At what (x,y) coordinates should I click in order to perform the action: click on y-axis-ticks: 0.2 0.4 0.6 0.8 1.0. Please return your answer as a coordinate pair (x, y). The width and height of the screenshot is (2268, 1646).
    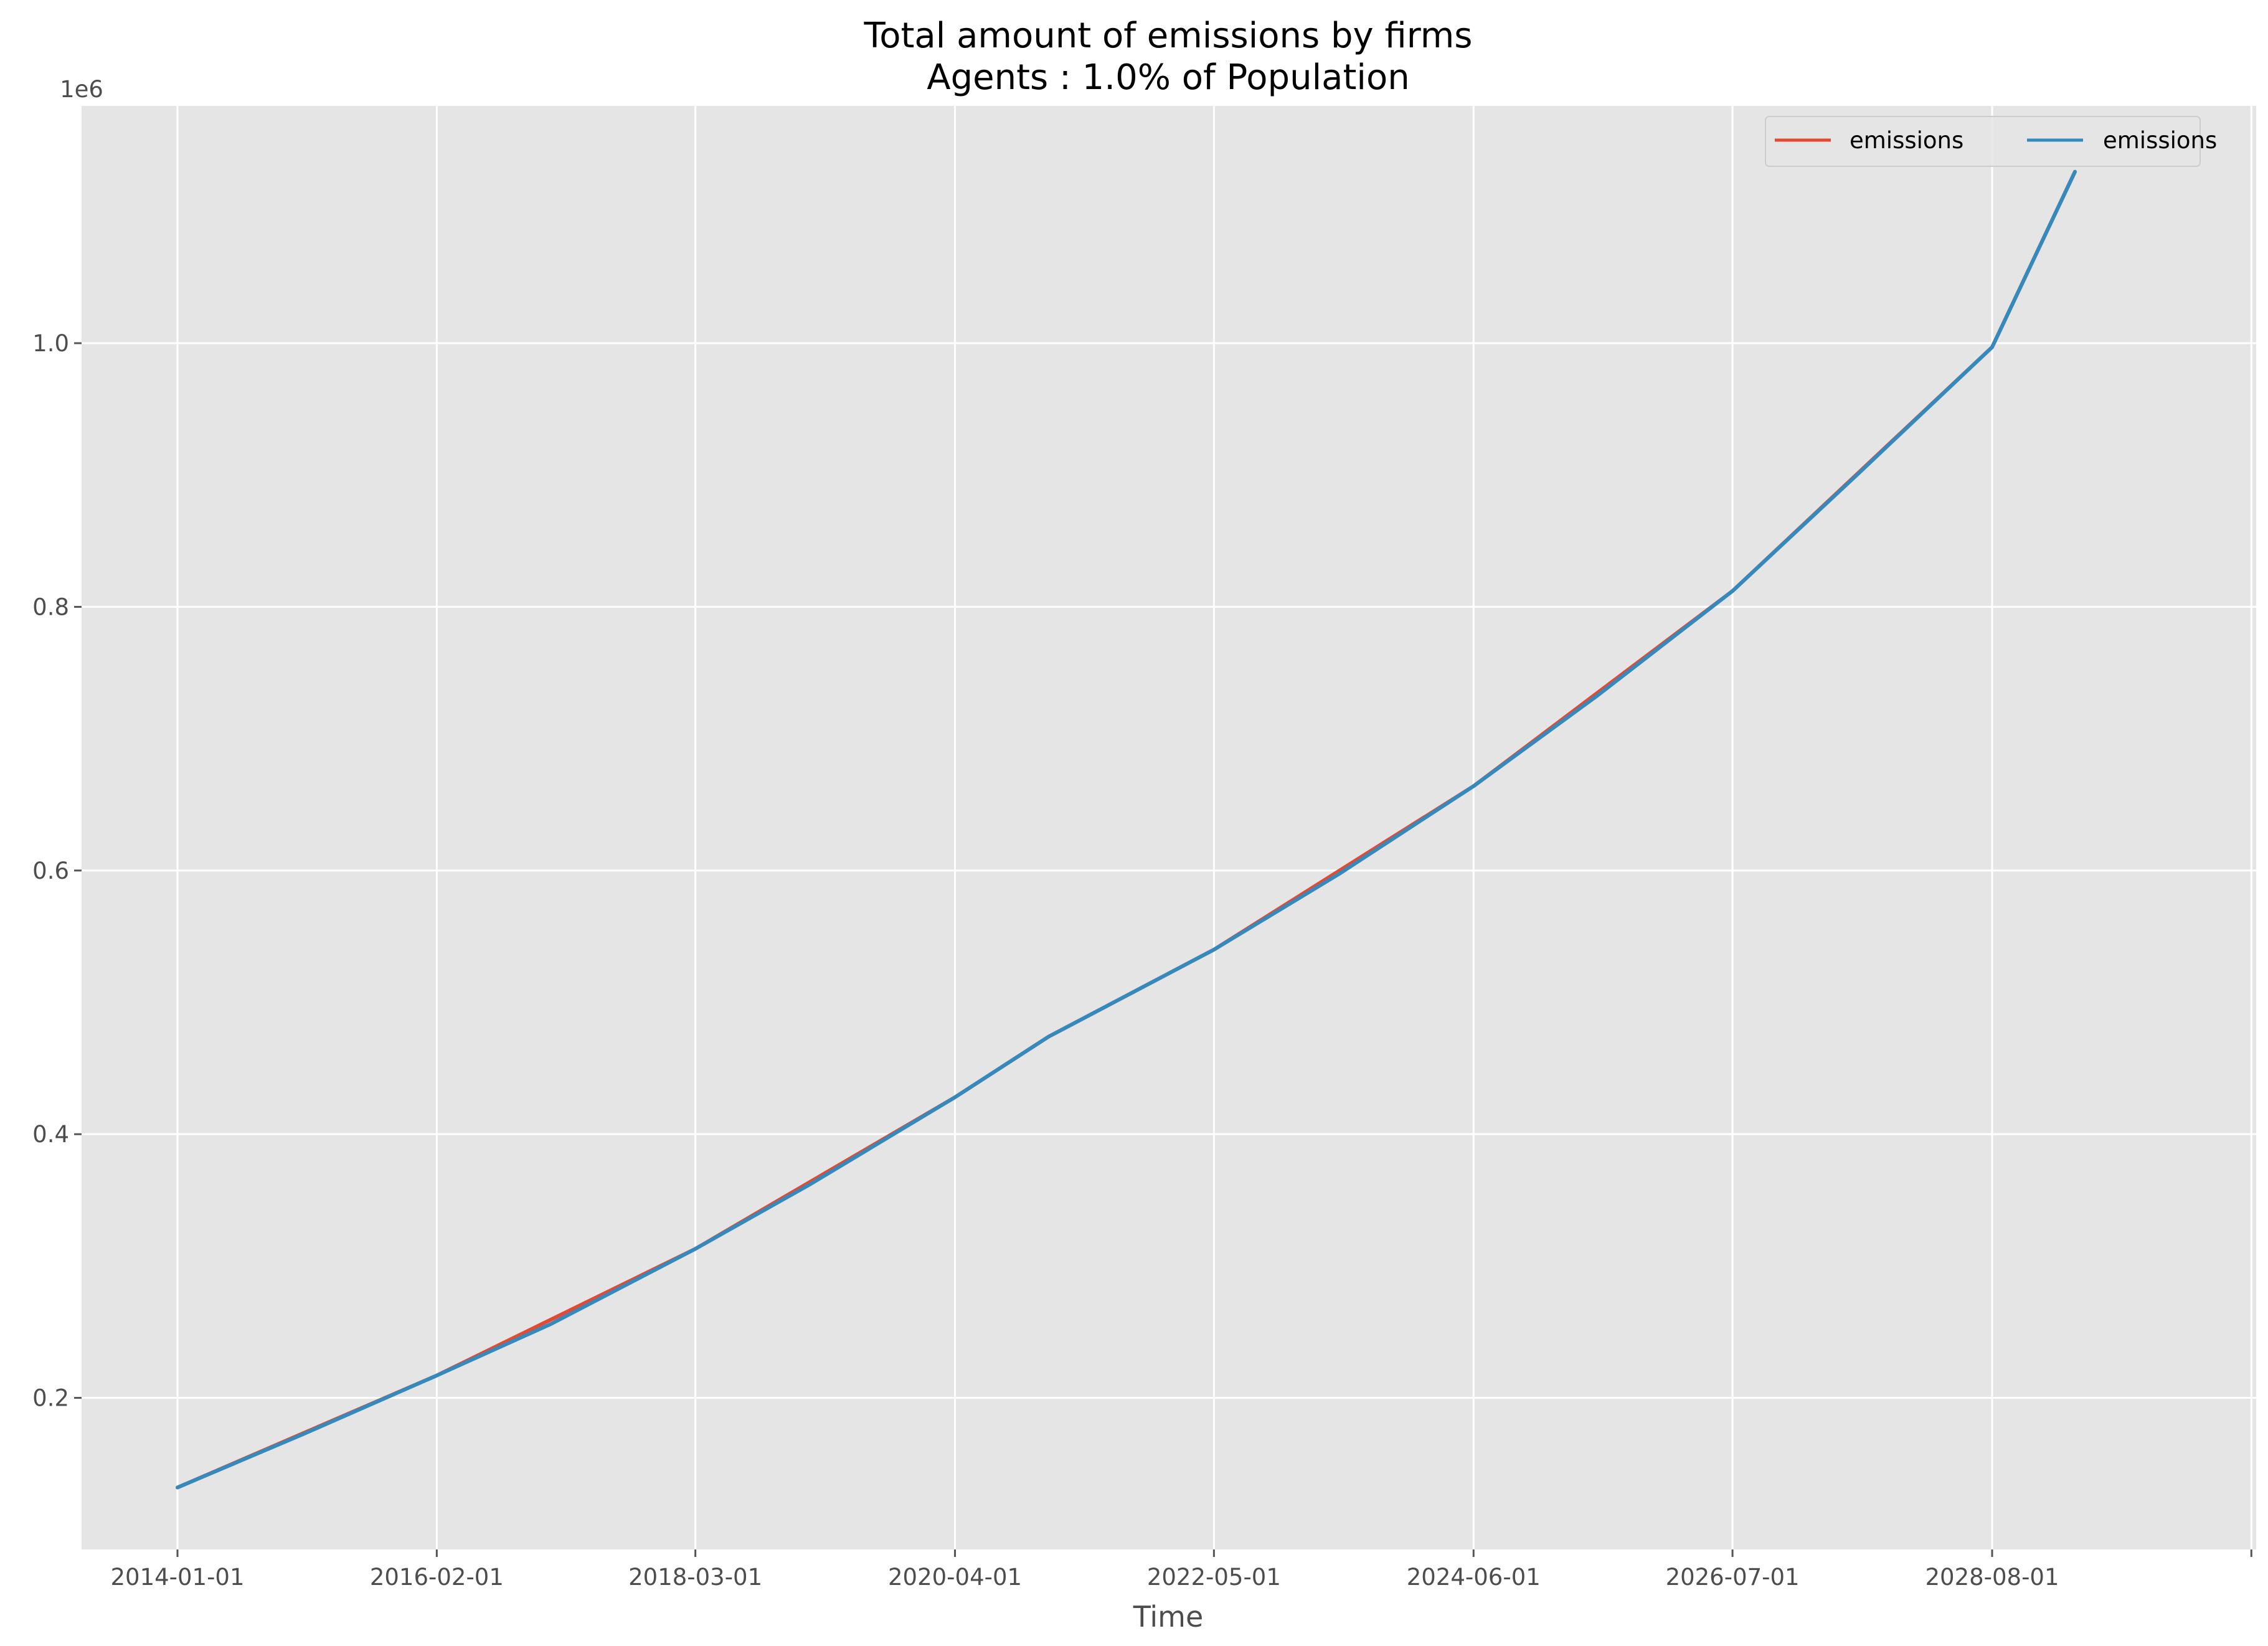
    Looking at the image, I should click on (57, 871).